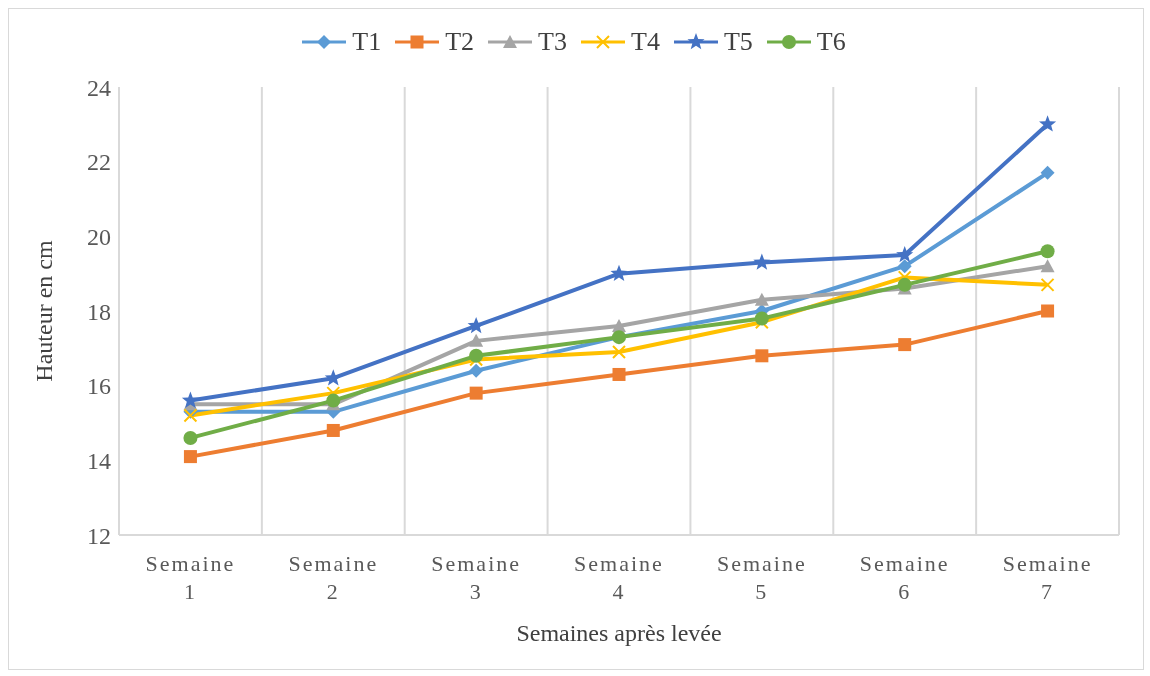 The height and width of the screenshot is (676, 1150). What do you see at coordinates (1047, 577) in the screenshot?
I see `x-tick-label: Semaine 7` at bounding box center [1047, 577].